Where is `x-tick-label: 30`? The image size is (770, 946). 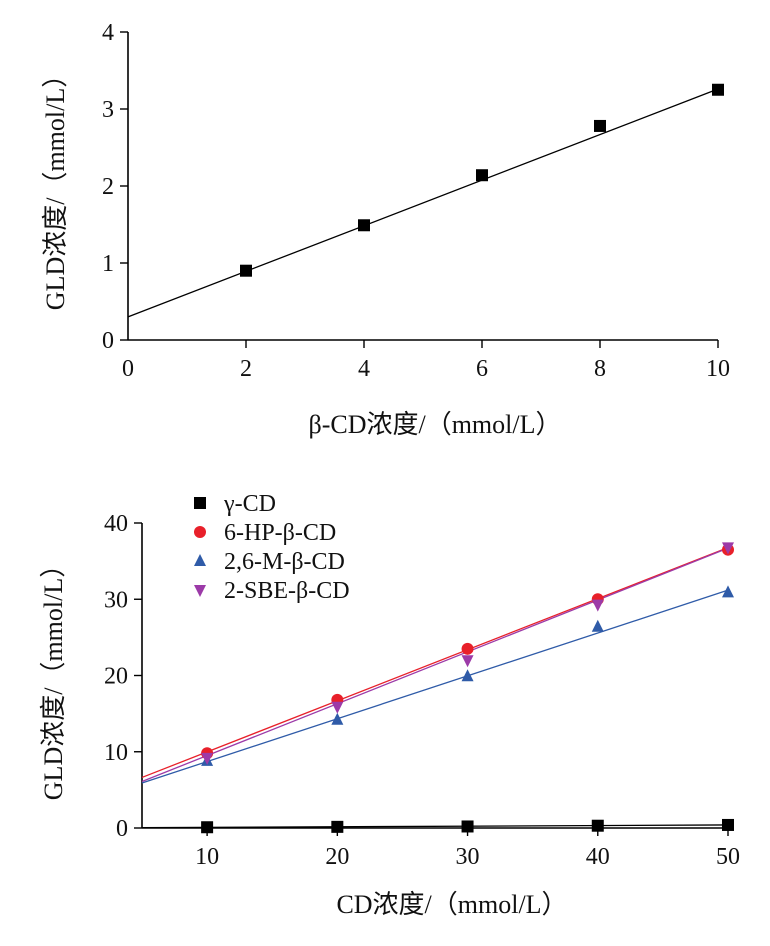 x-tick-label: 30 is located at coordinates (468, 857).